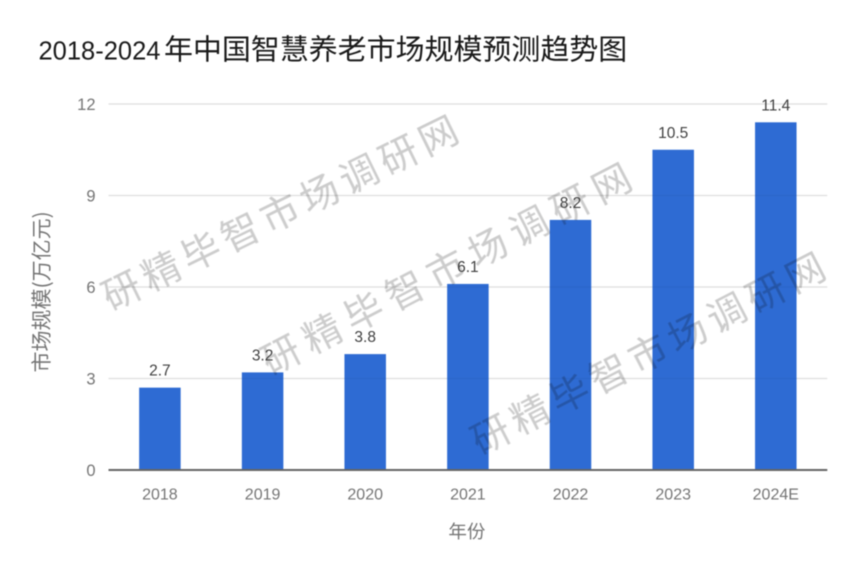 The image size is (865, 581). Describe the element at coordinates (571, 495) in the screenshot. I see `svg-text: 2022` at that location.